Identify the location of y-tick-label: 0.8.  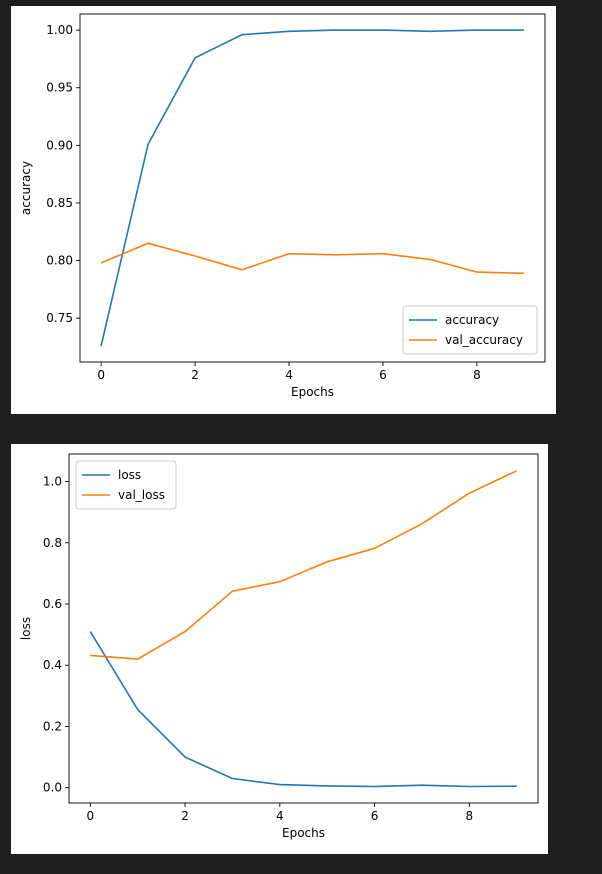
(52, 543).